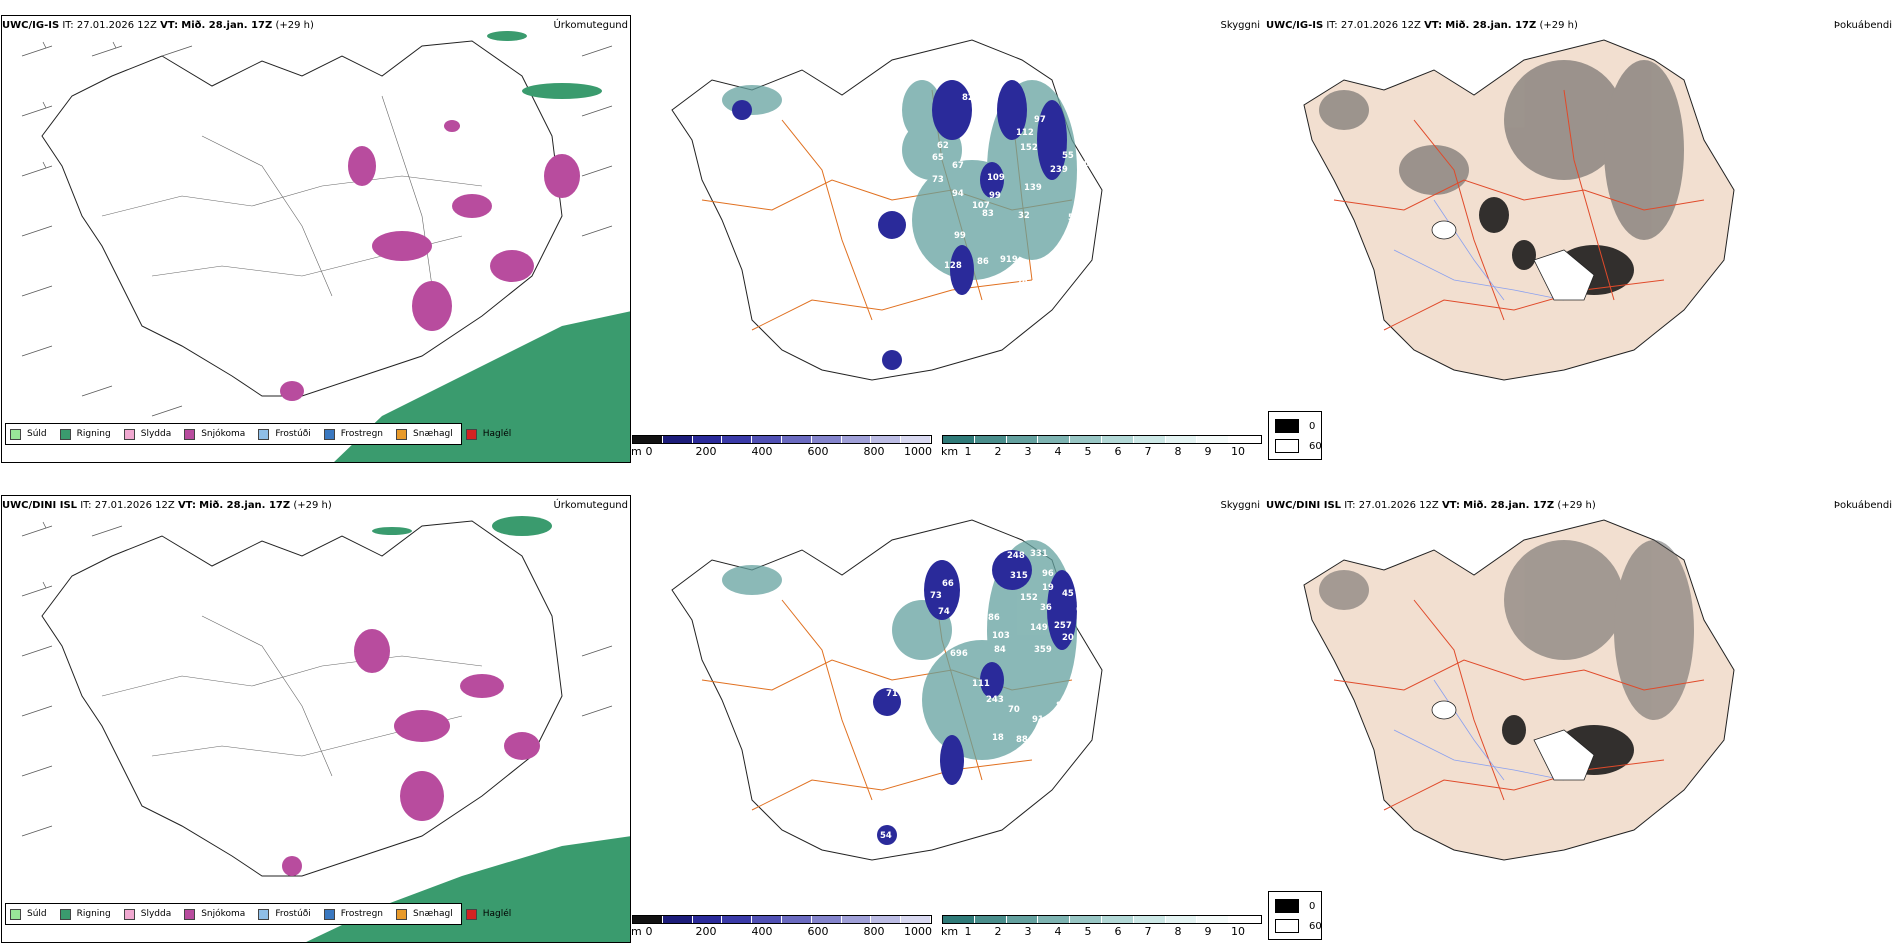 The width and height of the screenshot is (1900, 950). I want to click on precip-map-svg, so click(325, 246).